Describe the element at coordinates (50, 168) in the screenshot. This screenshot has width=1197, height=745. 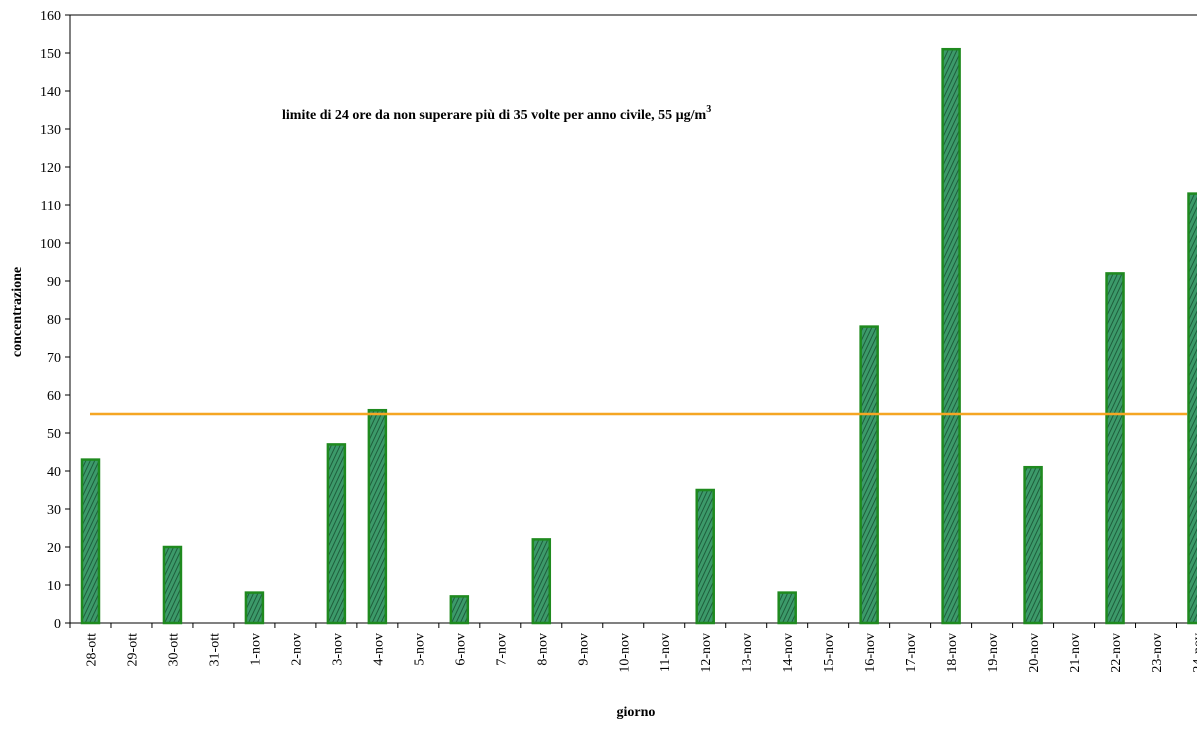
I see `y-tick-label: 120` at that location.